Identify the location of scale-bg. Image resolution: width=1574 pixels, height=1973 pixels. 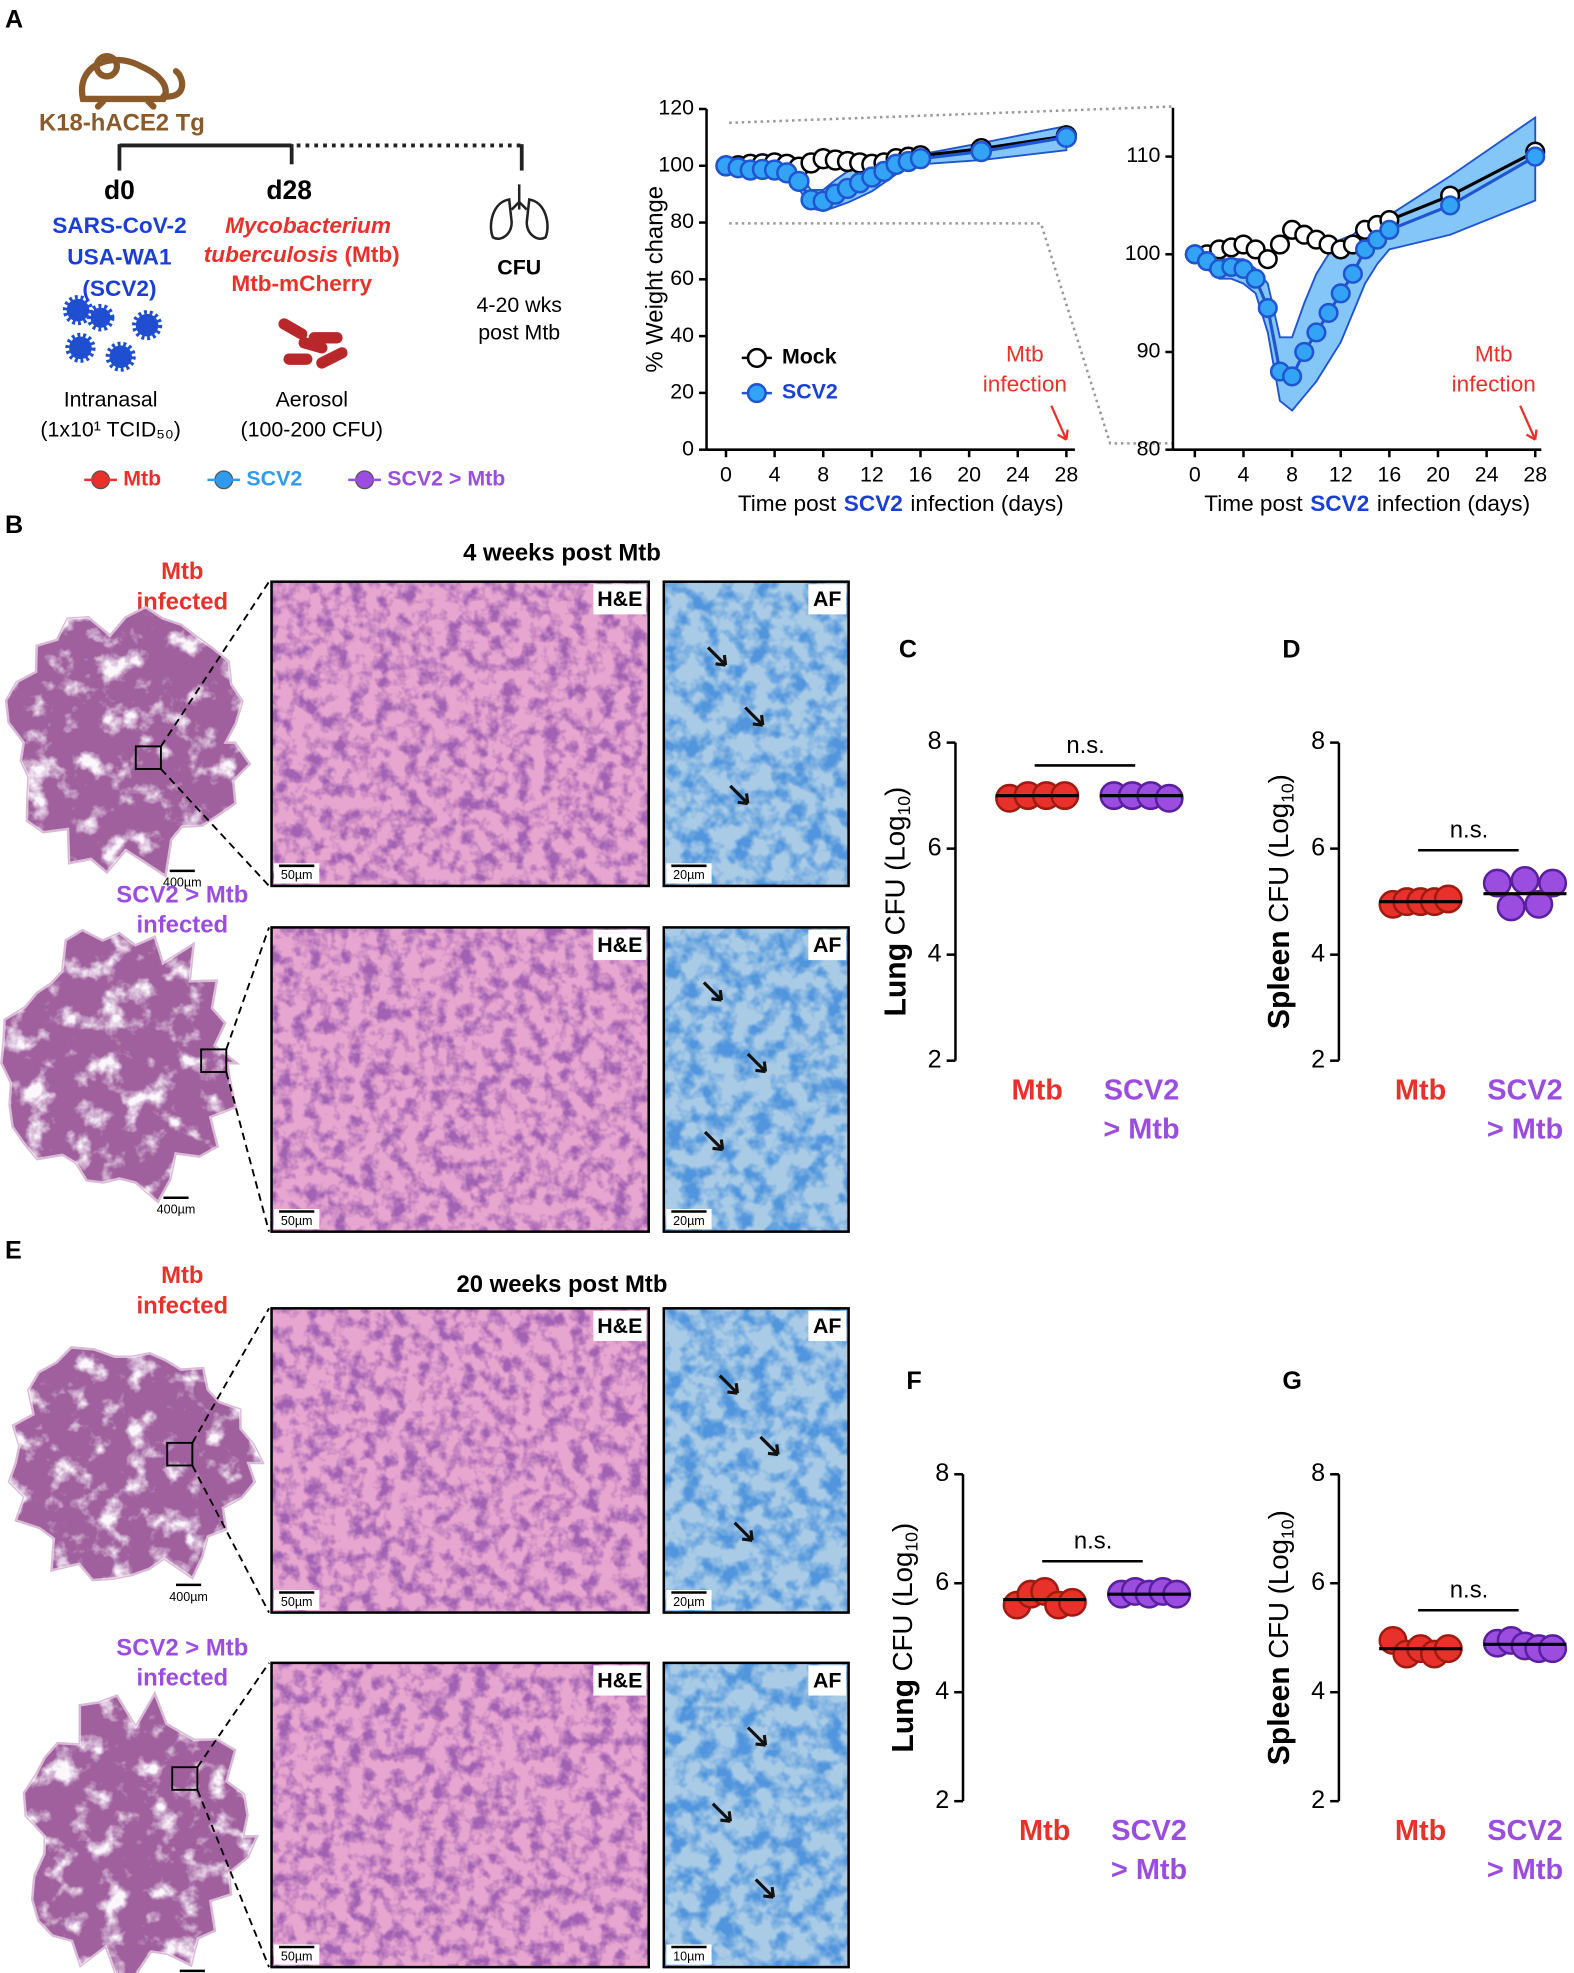
(297, 873).